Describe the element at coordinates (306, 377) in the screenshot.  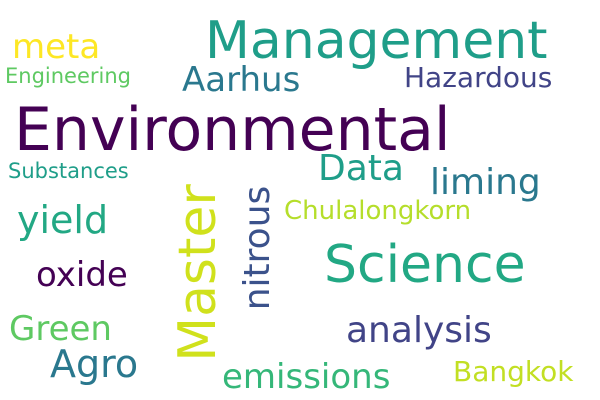
I see `word-emissions: emissions` at that location.